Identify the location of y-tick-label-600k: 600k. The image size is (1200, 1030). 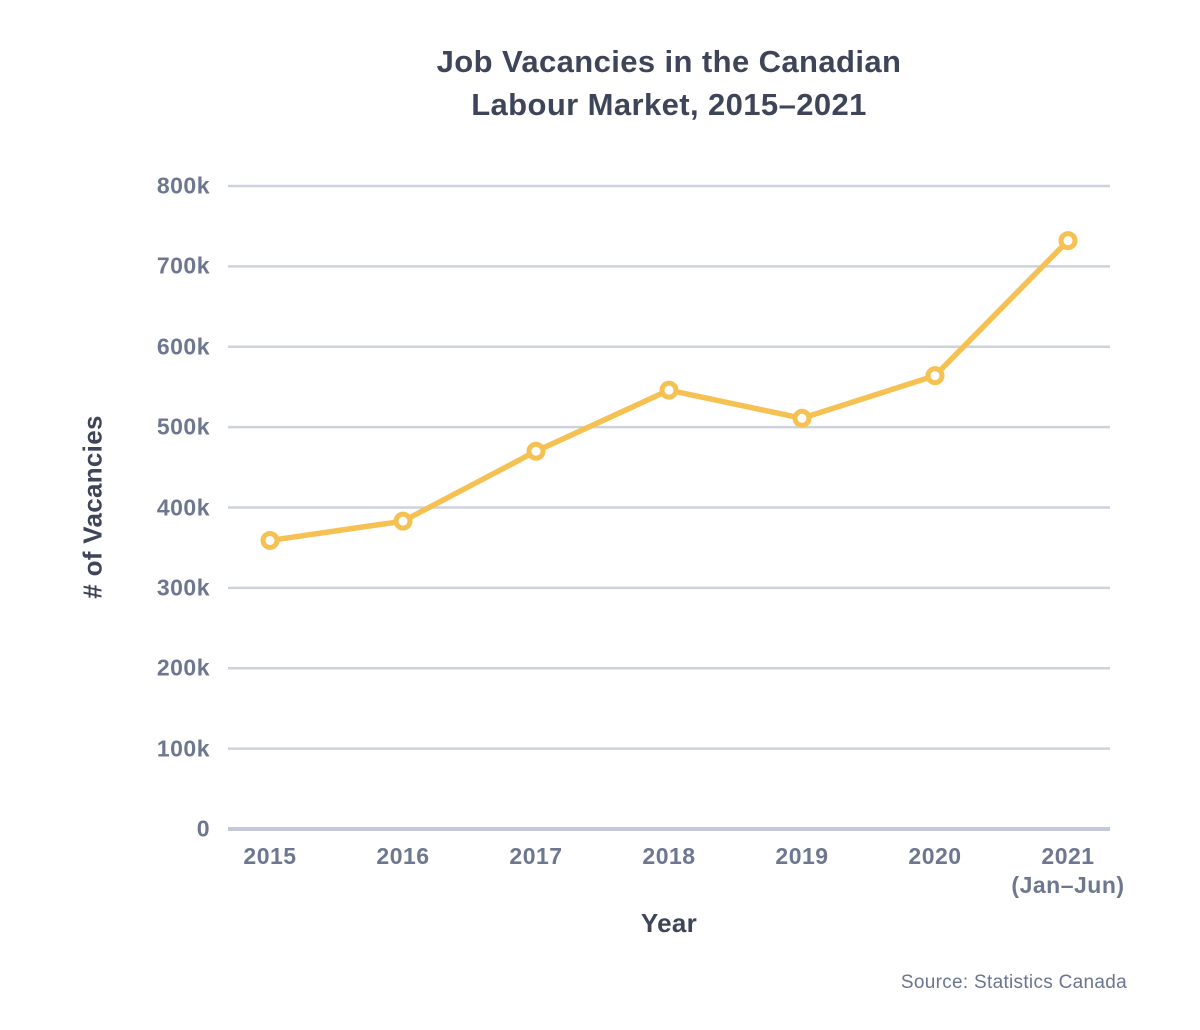
(183, 346).